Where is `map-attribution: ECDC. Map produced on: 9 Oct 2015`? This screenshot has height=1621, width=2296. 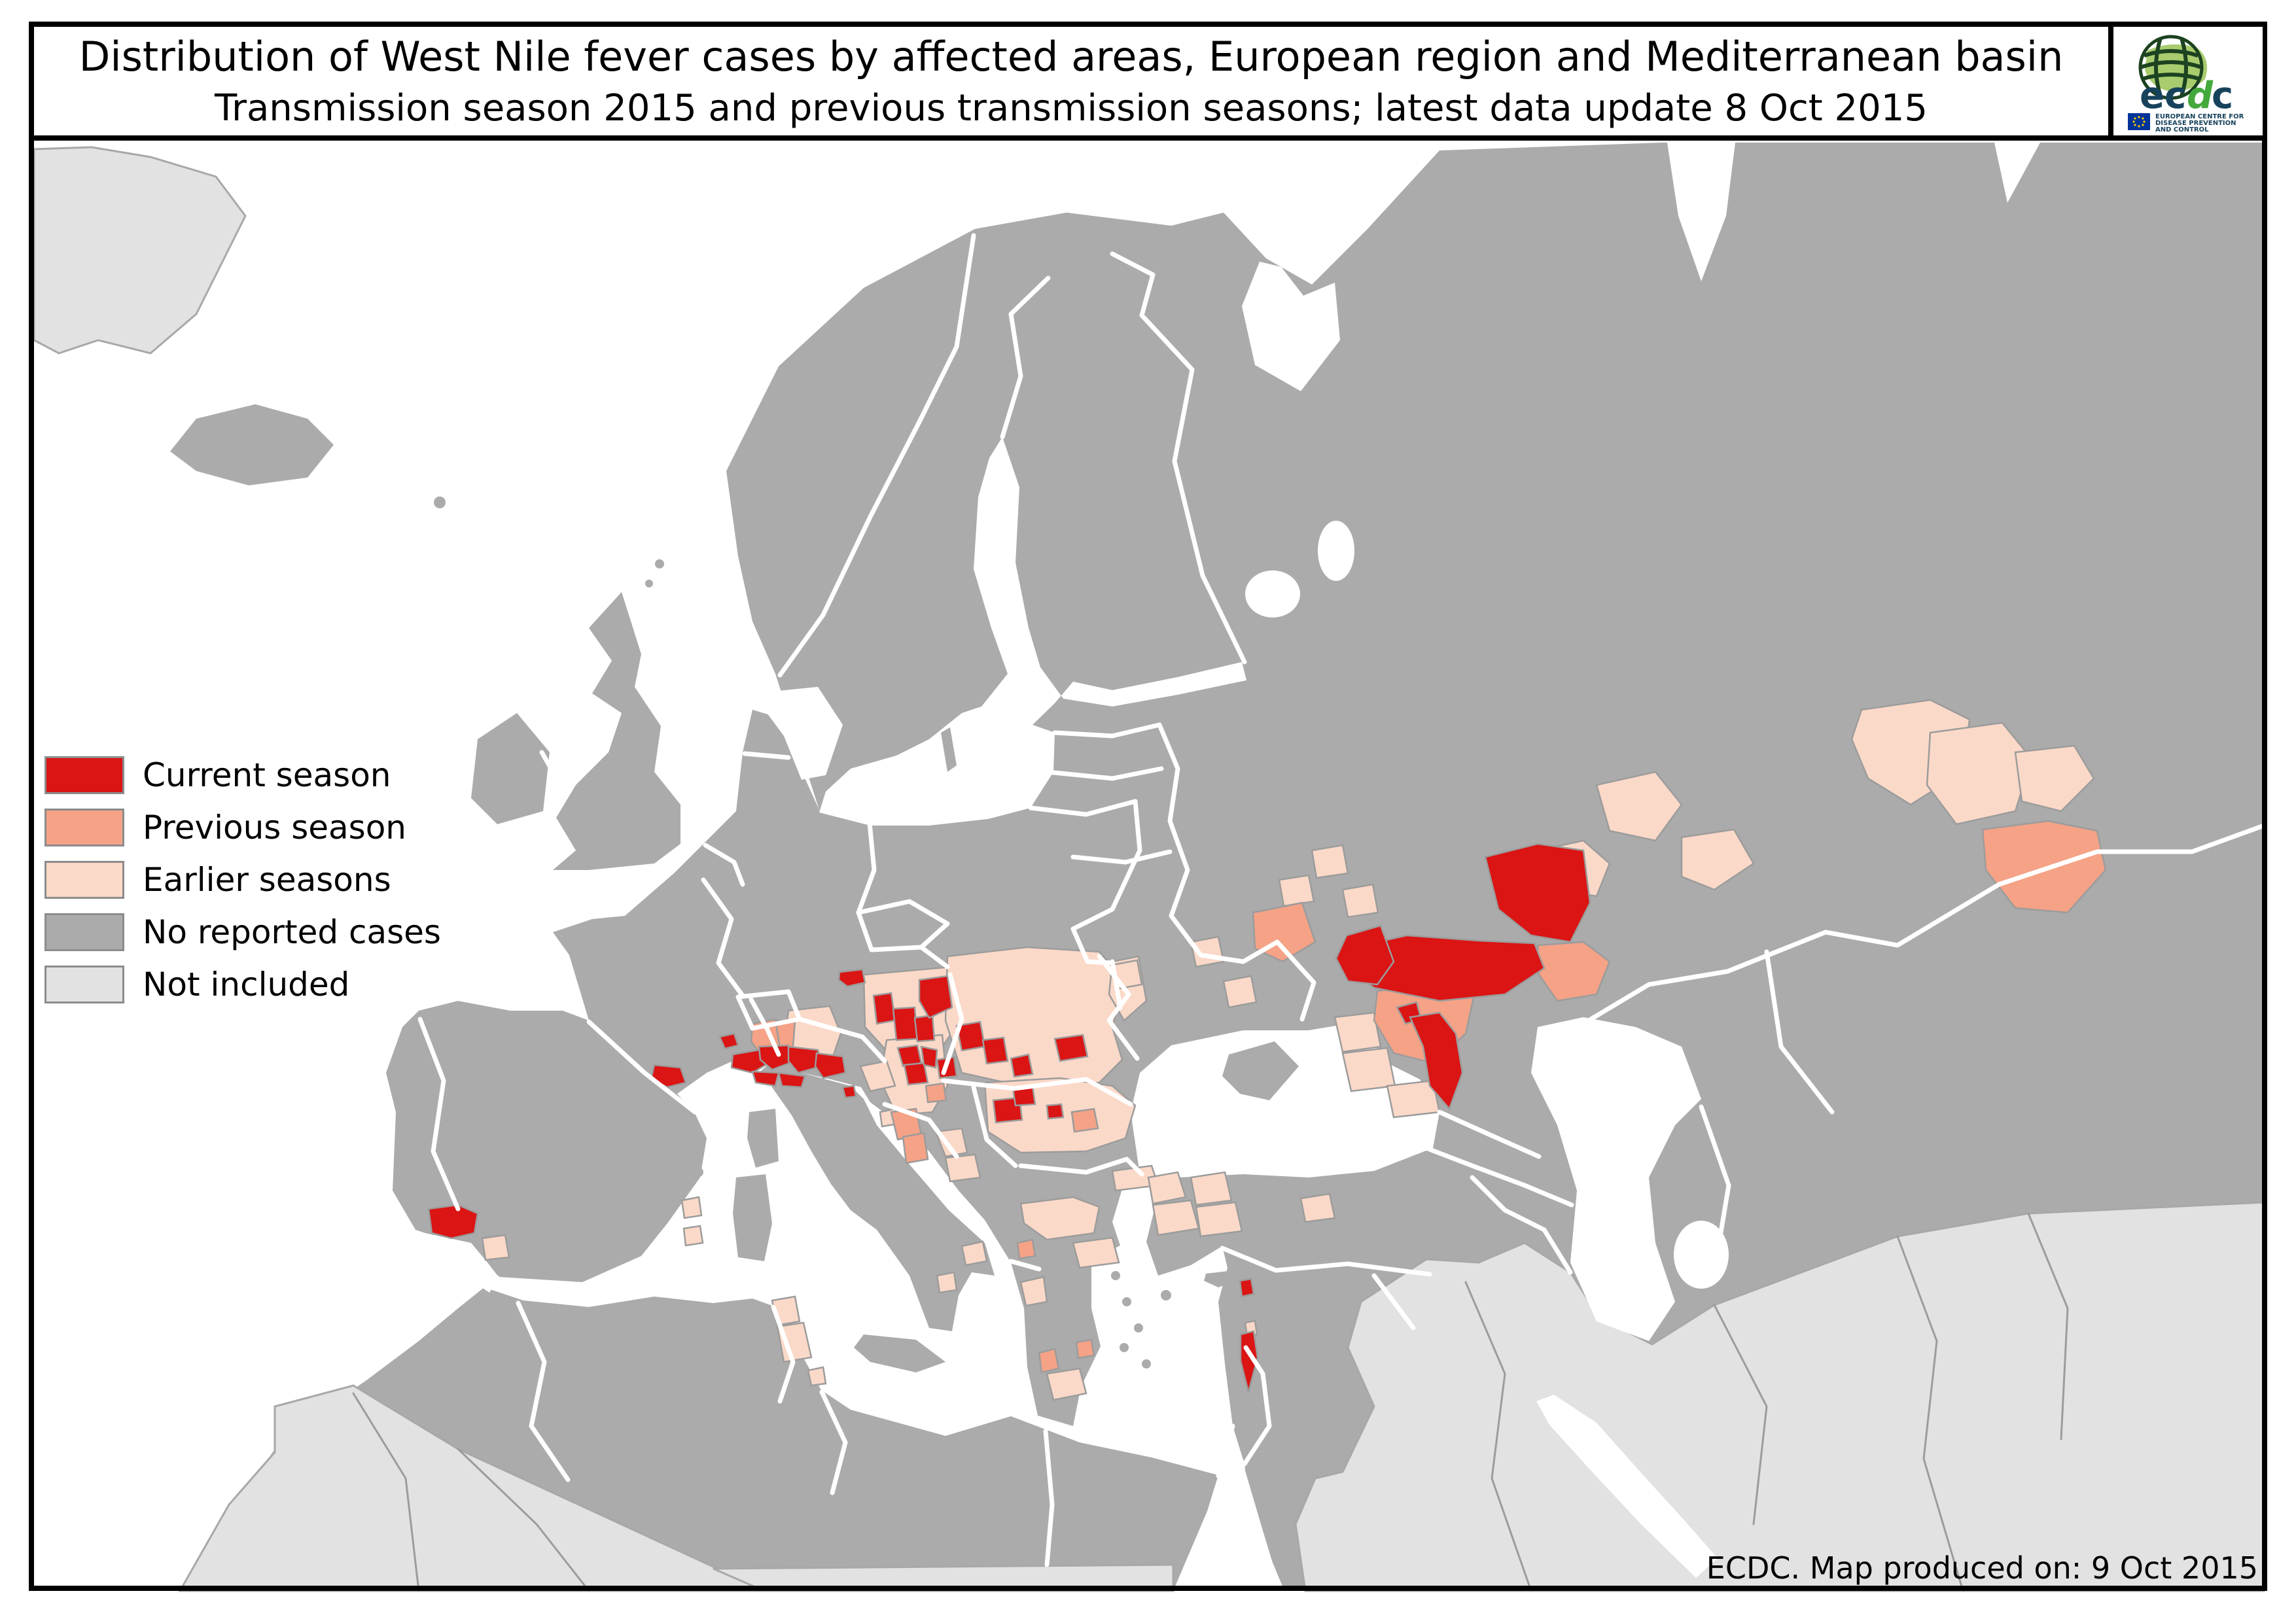
map-attribution: ECDC. Map produced on: 9 Oct 2015 is located at coordinates (1982, 1568).